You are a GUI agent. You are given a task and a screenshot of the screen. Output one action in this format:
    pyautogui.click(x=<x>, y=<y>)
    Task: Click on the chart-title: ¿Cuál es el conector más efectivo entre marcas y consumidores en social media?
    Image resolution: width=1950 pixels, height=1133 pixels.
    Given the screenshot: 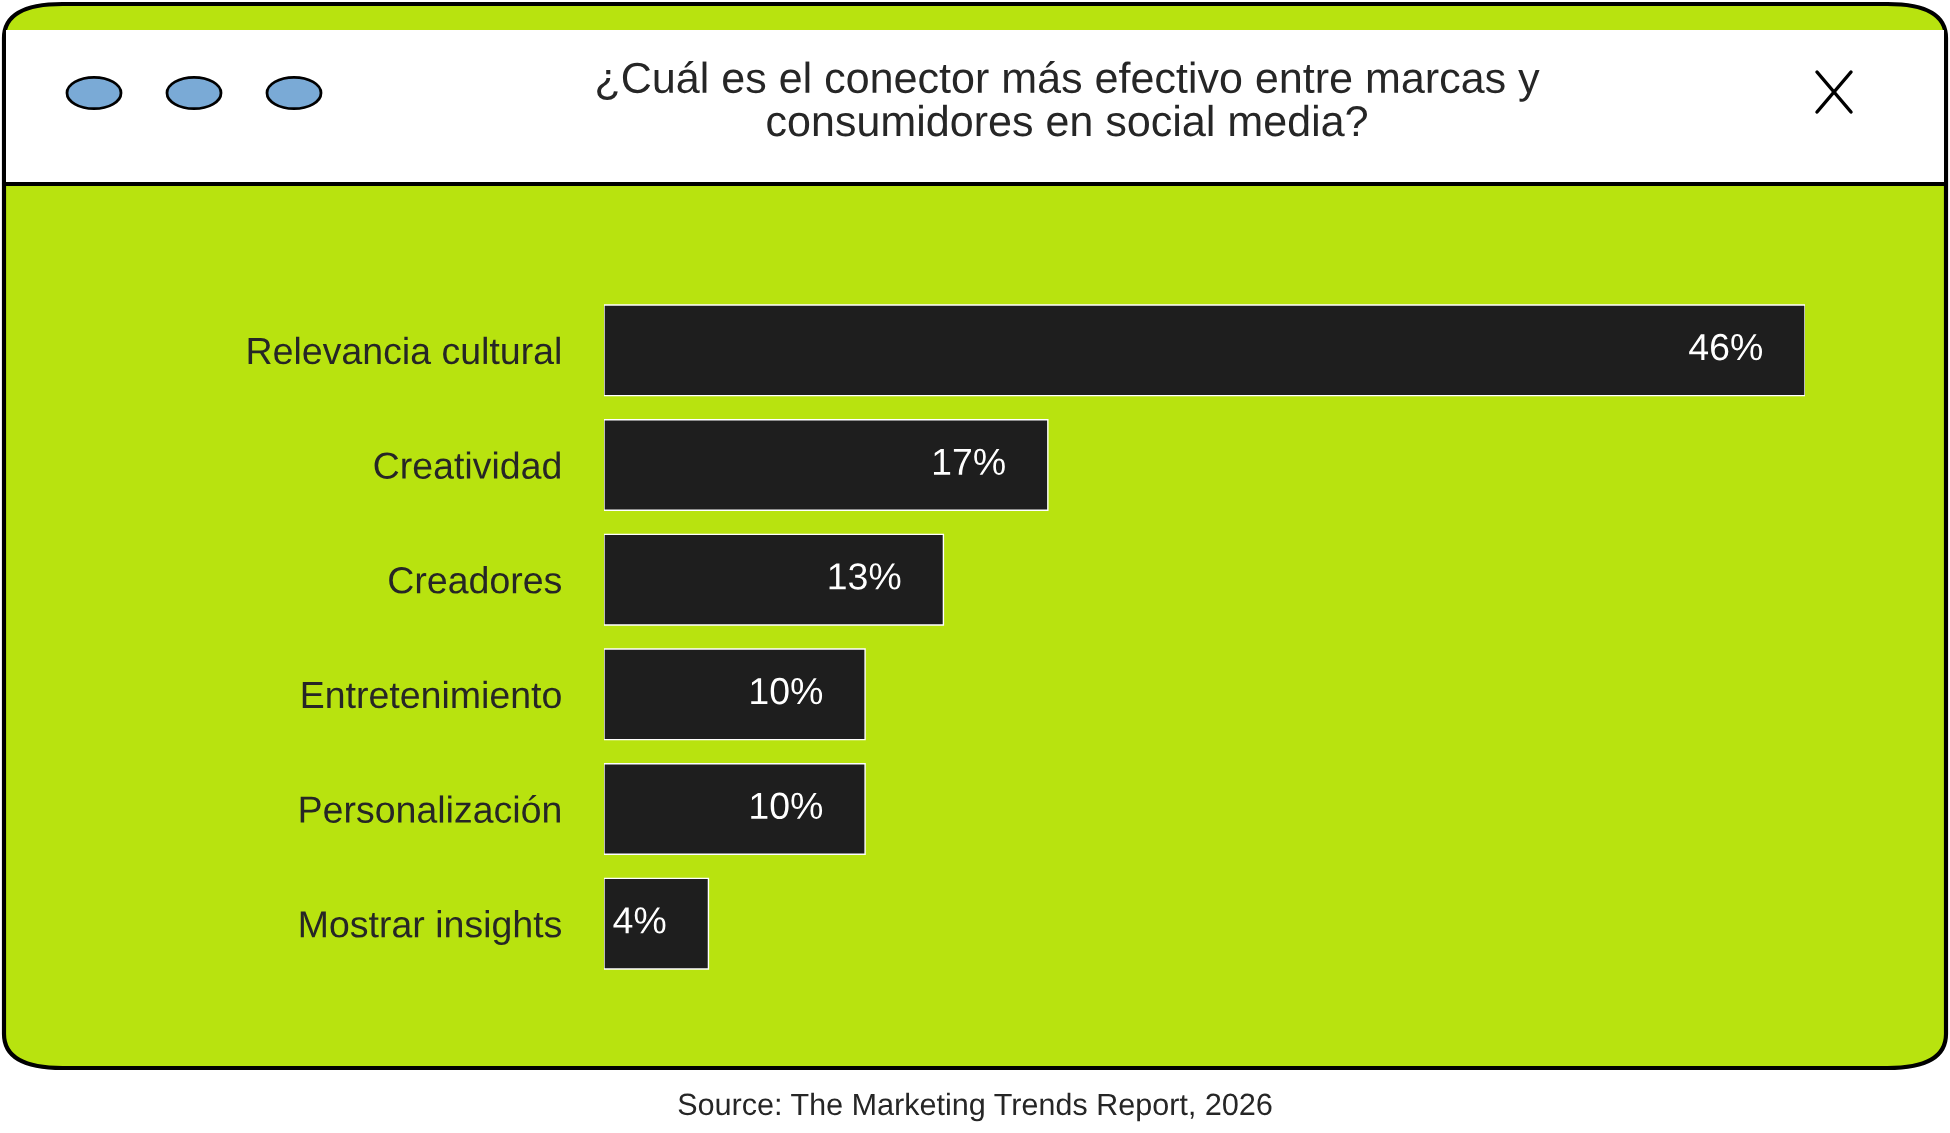 What is the action you would take?
    pyautogui.click(x=1068, y=99)
    